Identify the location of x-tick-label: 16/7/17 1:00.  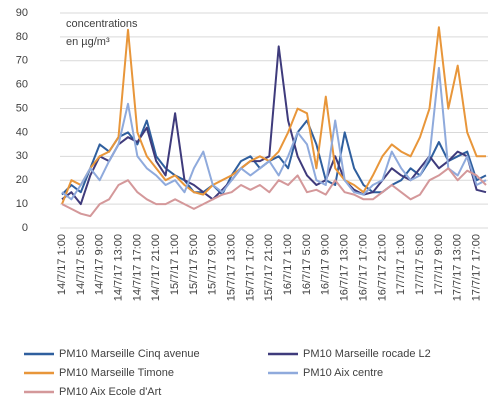
(288, 264).